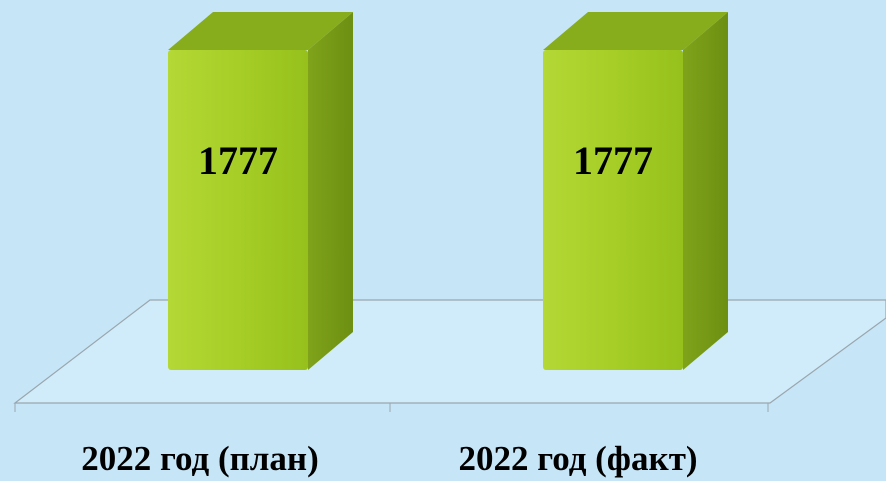 This screenshot has height=481, width=886. What do you see at coordinates (200, 458) in the screenshot?
I see `category-label: 2022 год (план)` at bounding box center [200, 458].